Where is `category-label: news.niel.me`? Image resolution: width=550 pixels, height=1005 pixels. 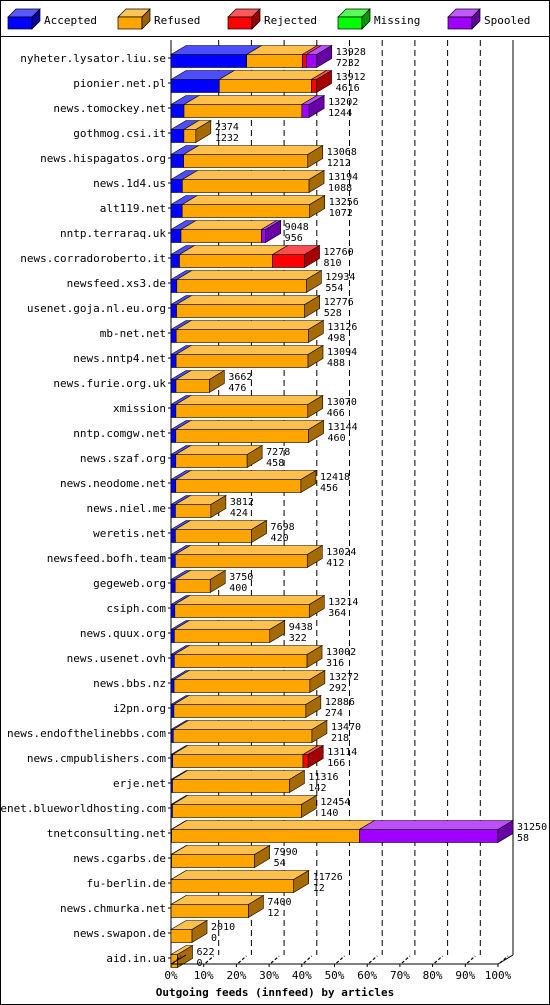 category-label: news.niel.me is located at coordinates (126, 508).